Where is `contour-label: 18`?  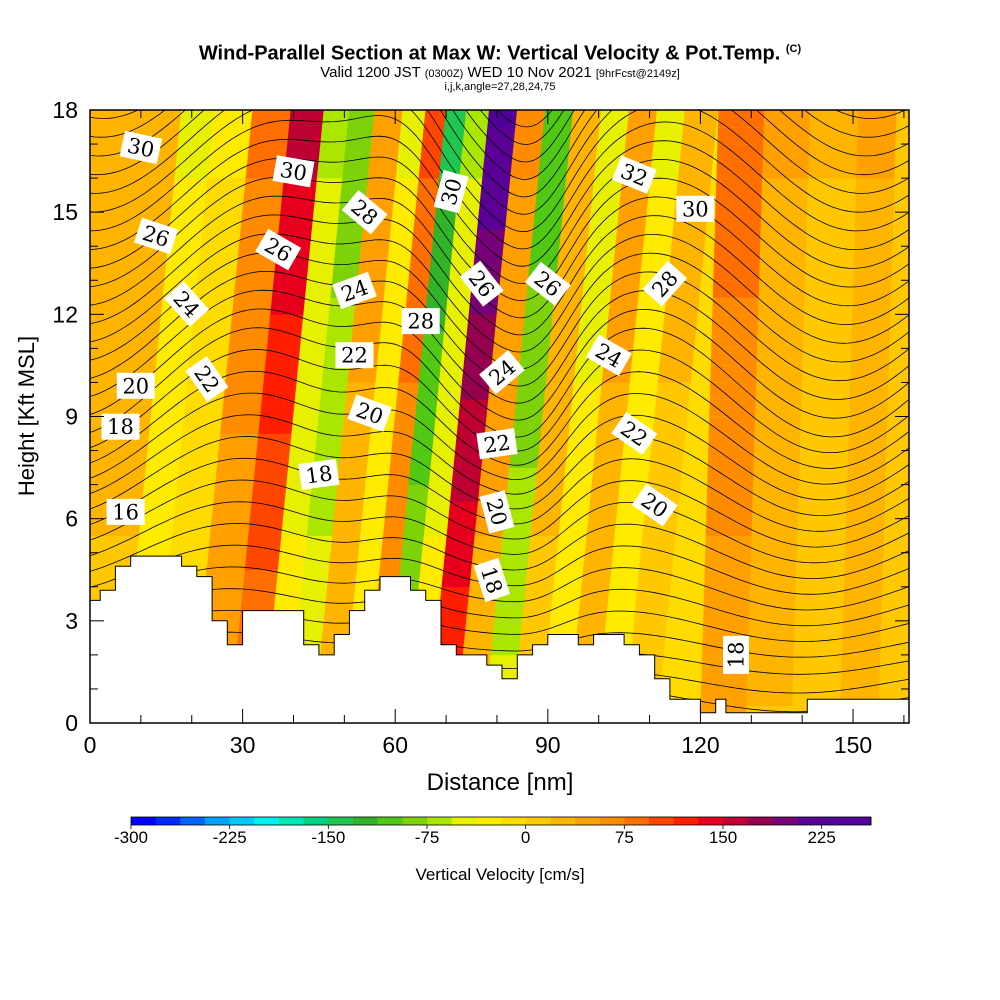
contour-label: 18 is located at coordinates (319, 474).